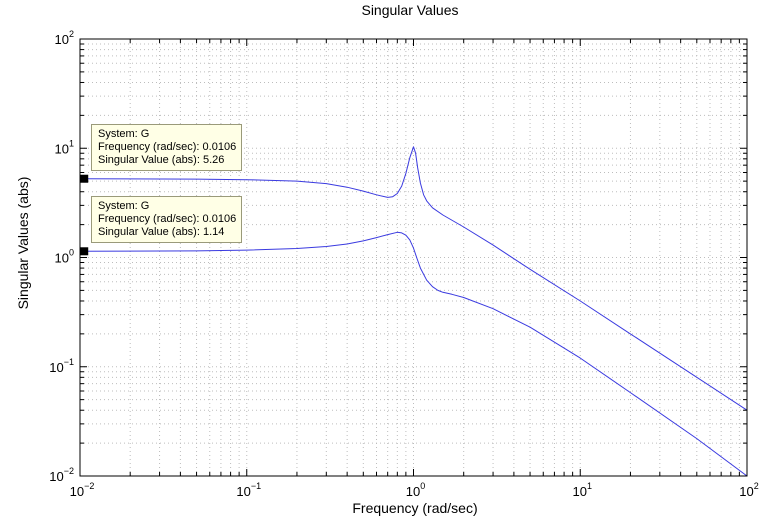  Describe the element at coordinates (64, 147) in the screenshot. I see `y-tick-label: 10¹` at that location.